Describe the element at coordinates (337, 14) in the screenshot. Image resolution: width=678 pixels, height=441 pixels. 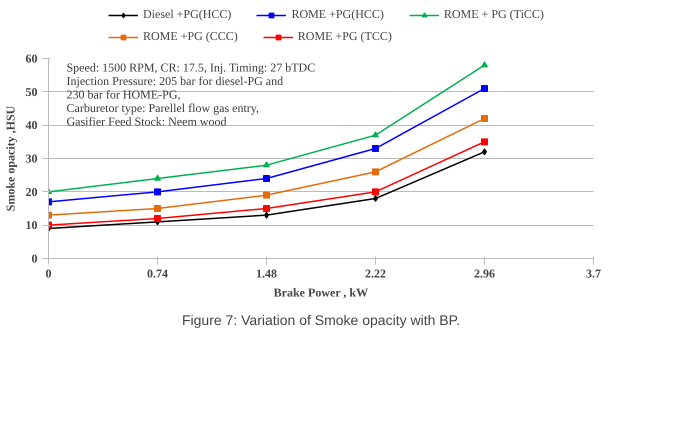
I see `legend-label: ROME +PG(HCC)` at that location.